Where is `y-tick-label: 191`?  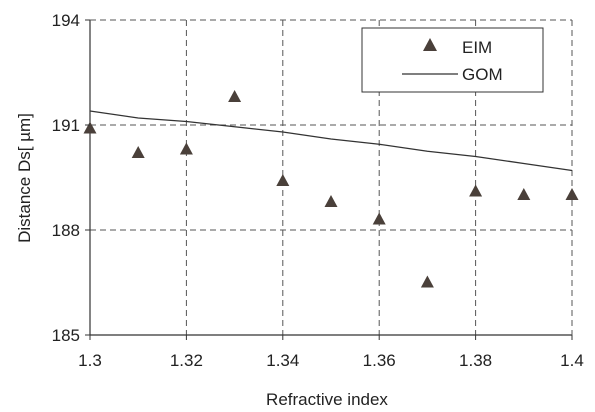
y-tick-label: 191 is located at coordinates (66, 125).